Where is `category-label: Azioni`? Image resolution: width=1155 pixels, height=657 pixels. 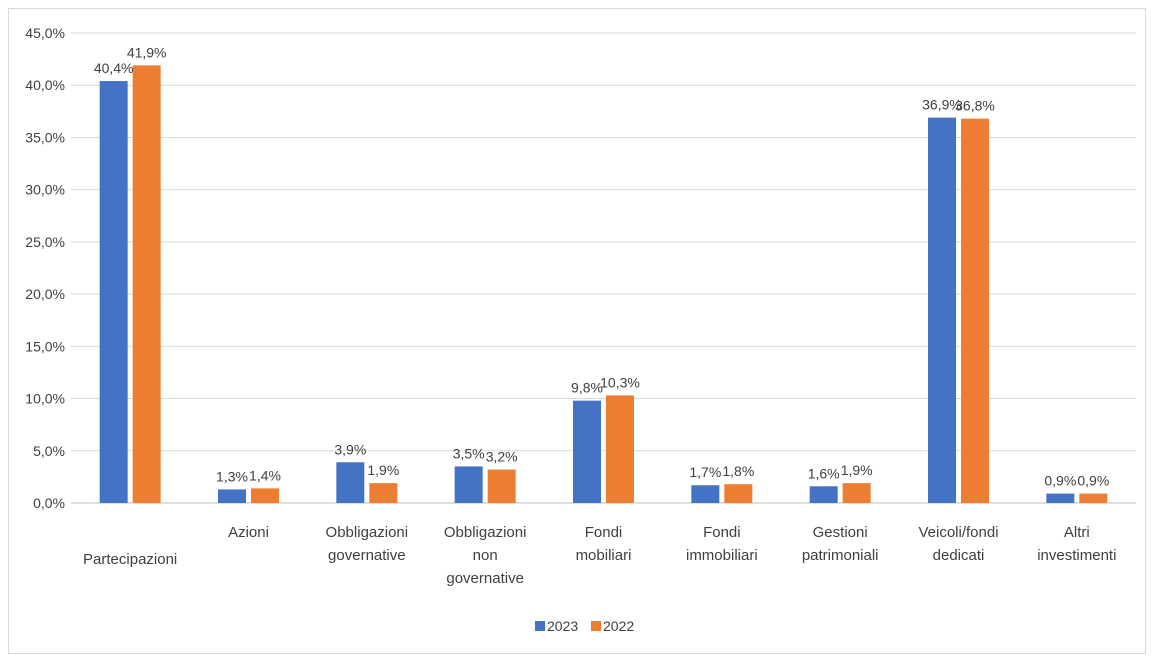 category-label: Azioni is located at coordinates (248, 532).